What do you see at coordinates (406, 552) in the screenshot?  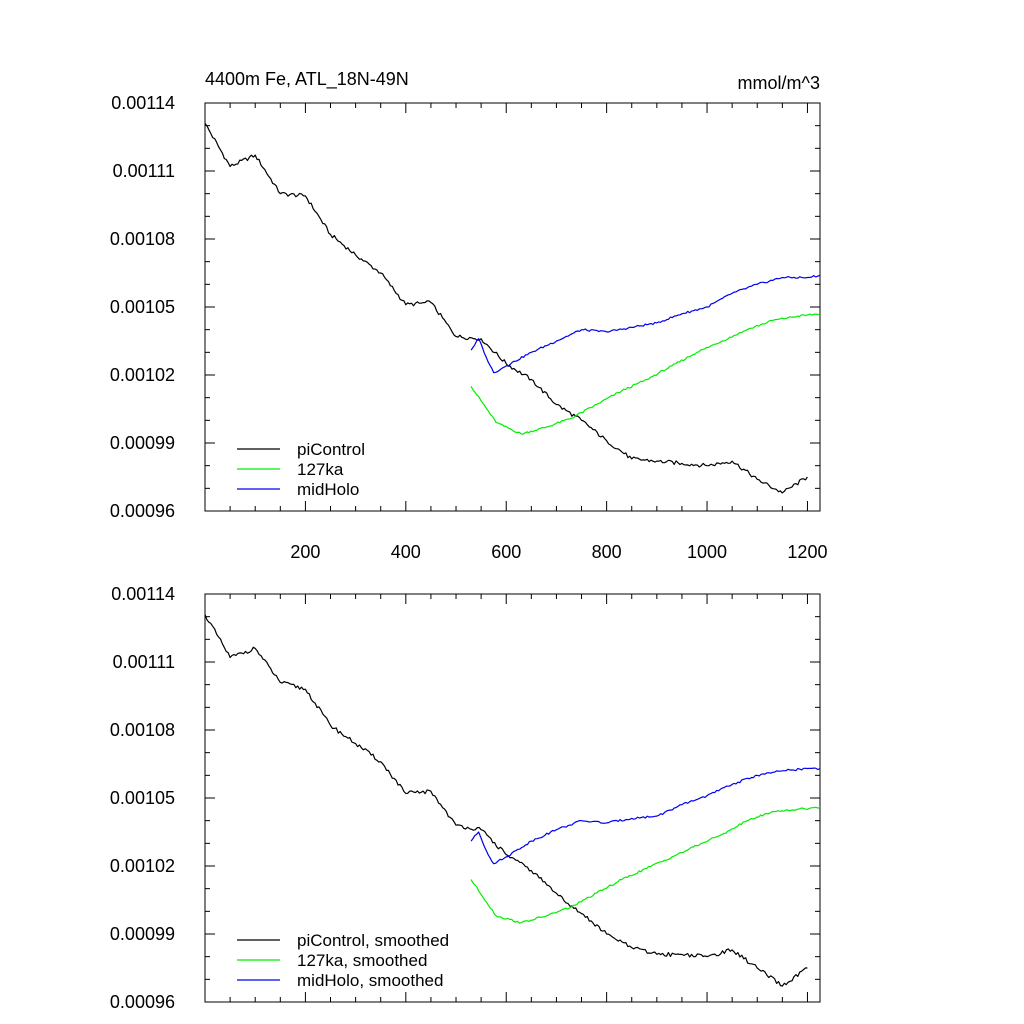 I see `x-tick-label: 400` at bounding box center [406, 552].